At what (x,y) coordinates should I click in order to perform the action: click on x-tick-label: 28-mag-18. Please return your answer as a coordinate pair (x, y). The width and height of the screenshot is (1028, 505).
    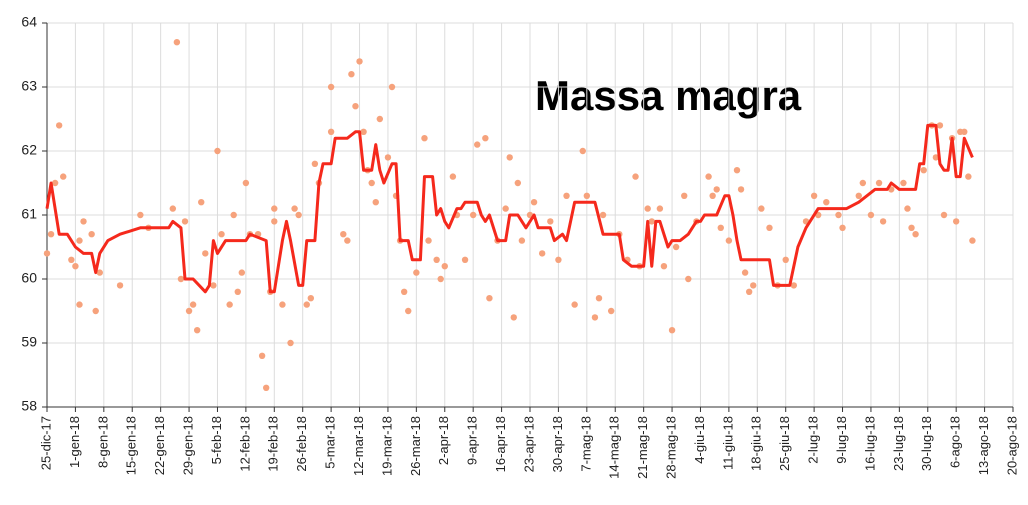
    Looking at the image, I should click on (670, 447).